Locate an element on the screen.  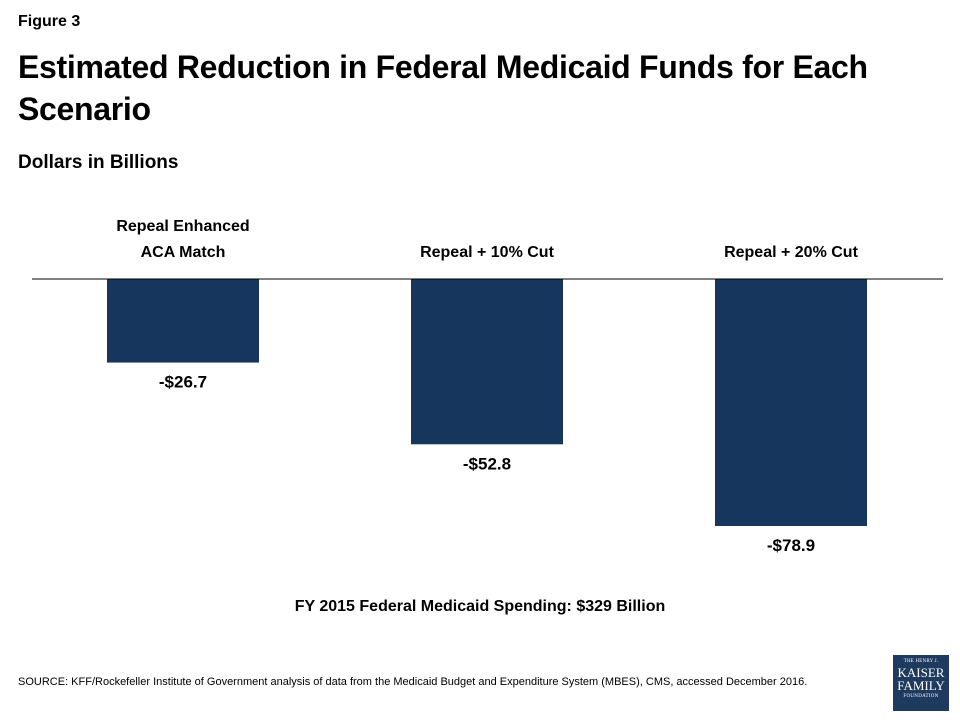
kff-logo: THE HENRY J. KAISER FAMILY FOUNDATION is located at coordinates (921, 683).